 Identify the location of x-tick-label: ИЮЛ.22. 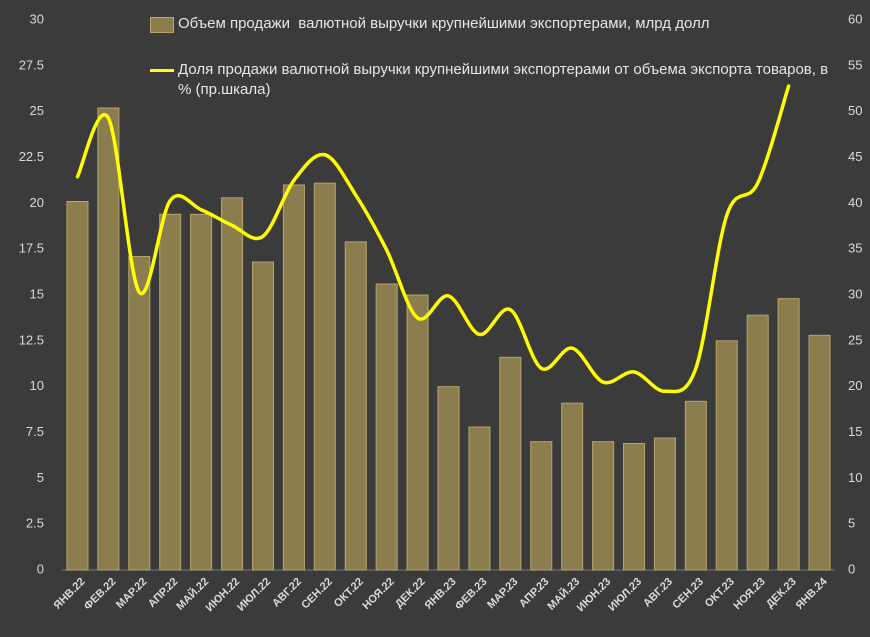
(254, 595).